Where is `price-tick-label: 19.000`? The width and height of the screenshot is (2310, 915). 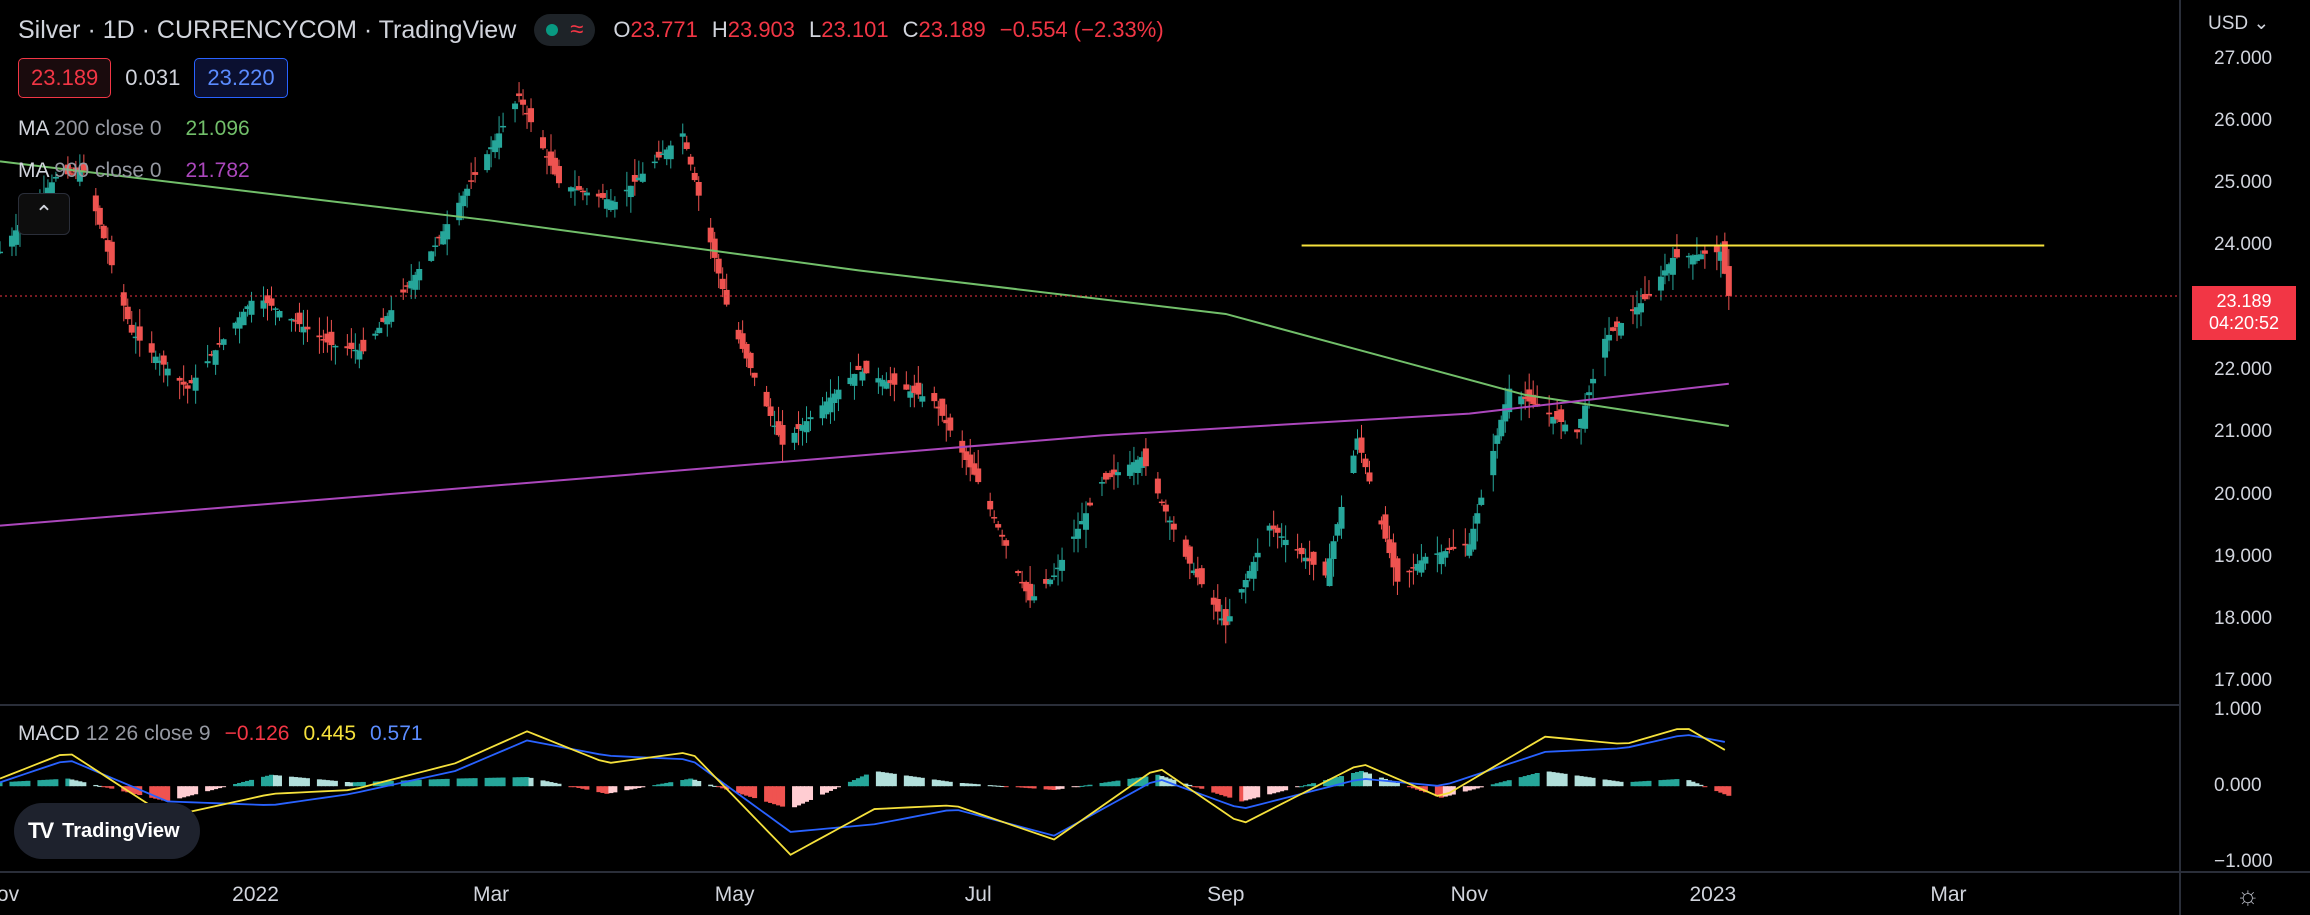 price-tick-label: 19.000 is located at coordinates (2243, 556).